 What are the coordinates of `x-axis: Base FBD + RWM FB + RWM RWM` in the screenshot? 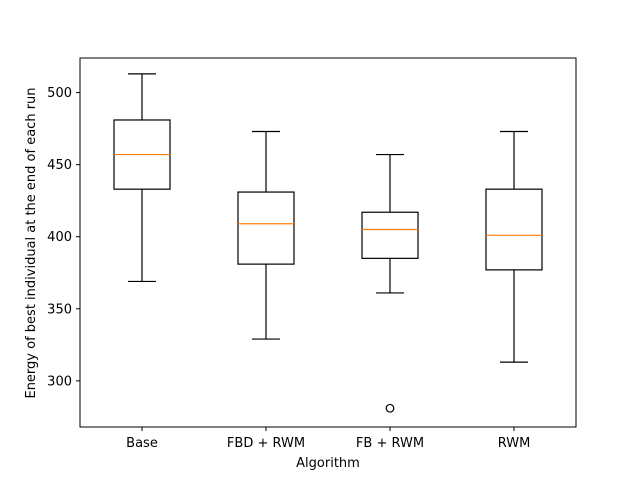 It's located at (328, 439).